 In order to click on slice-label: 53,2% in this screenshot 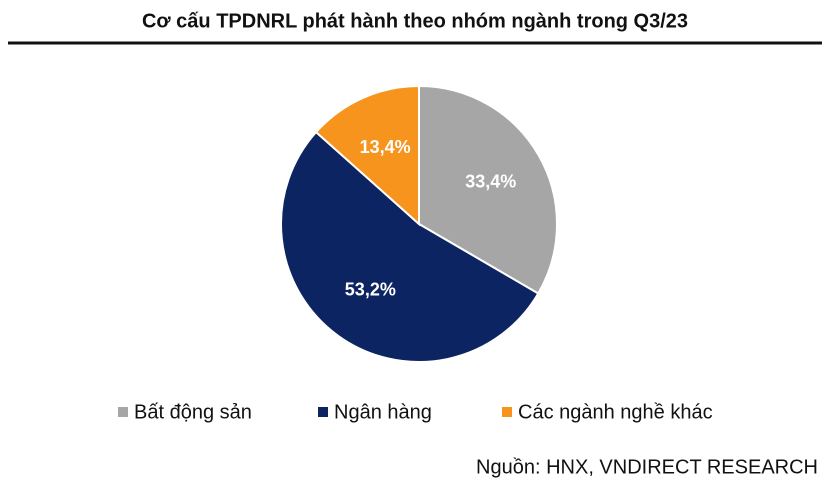, I will do `click(370, 290)`.